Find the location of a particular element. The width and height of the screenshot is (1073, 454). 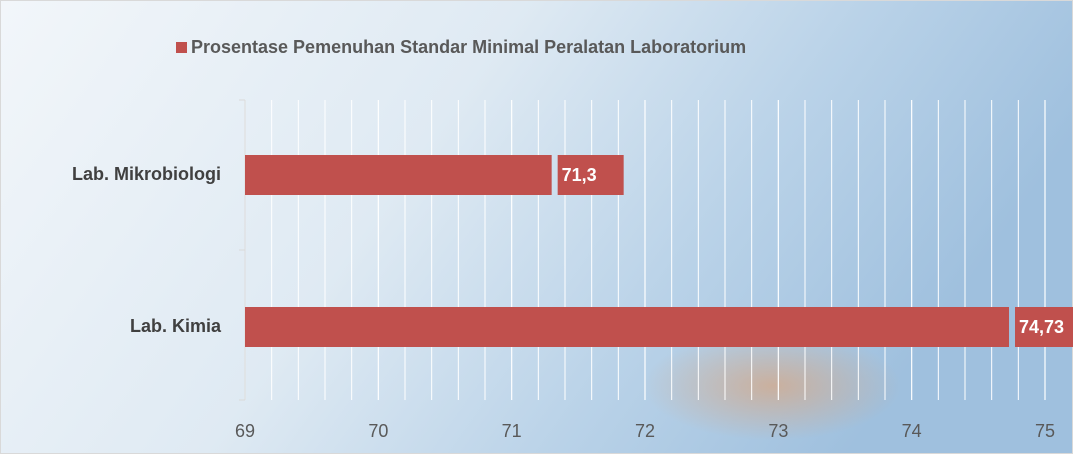

x-tick-label: 71 is located at coordinates (512, 431).